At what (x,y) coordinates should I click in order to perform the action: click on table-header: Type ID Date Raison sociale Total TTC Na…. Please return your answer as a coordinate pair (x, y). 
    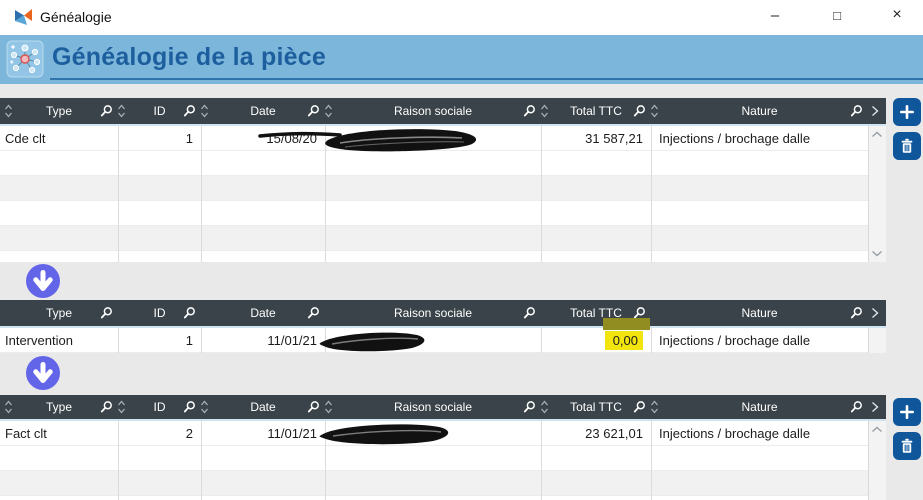
    Looking at the image, I should click on (443, 314).